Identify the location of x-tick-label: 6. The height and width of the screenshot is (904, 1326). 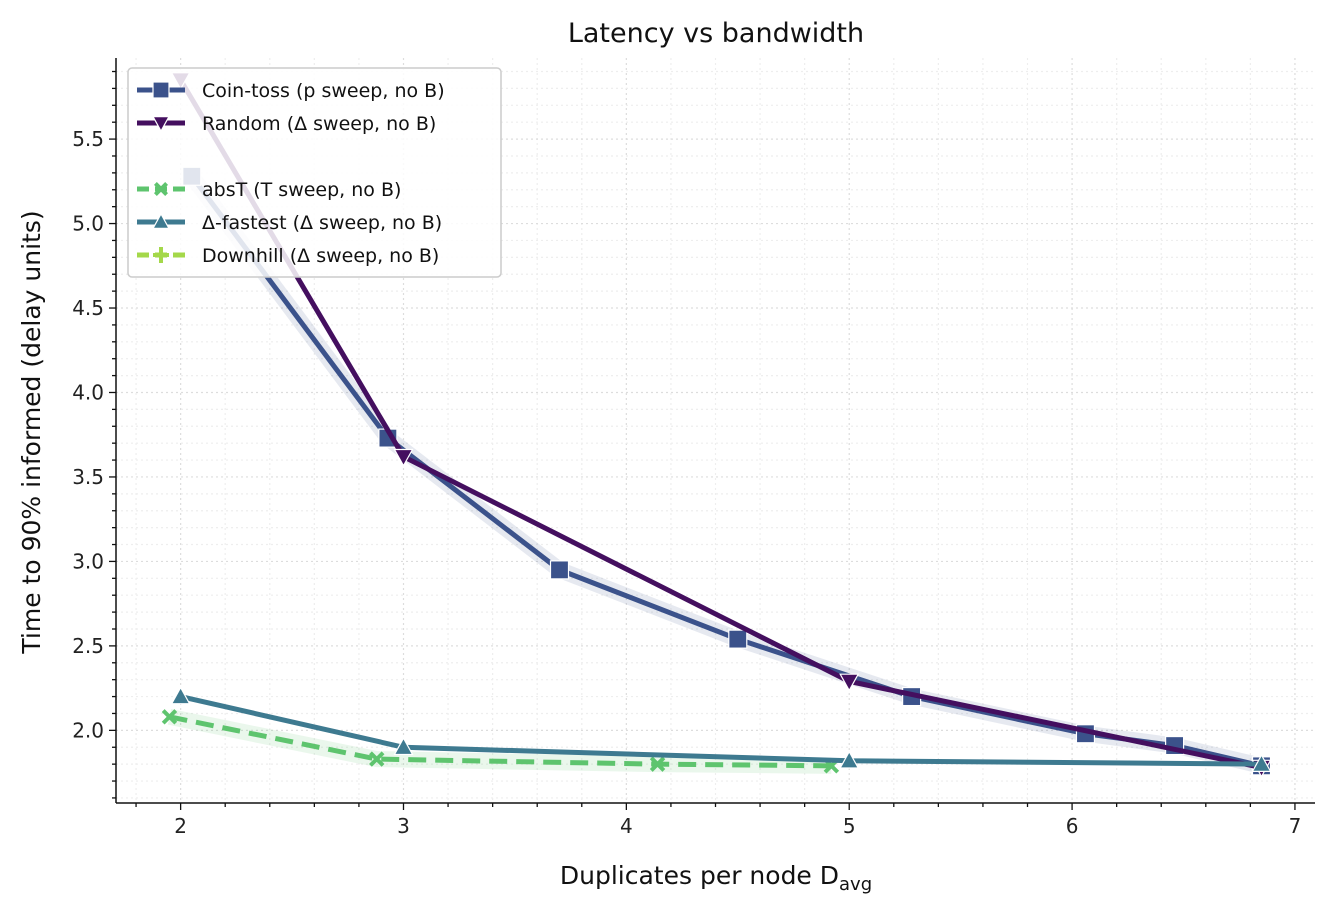
(1072, 826).